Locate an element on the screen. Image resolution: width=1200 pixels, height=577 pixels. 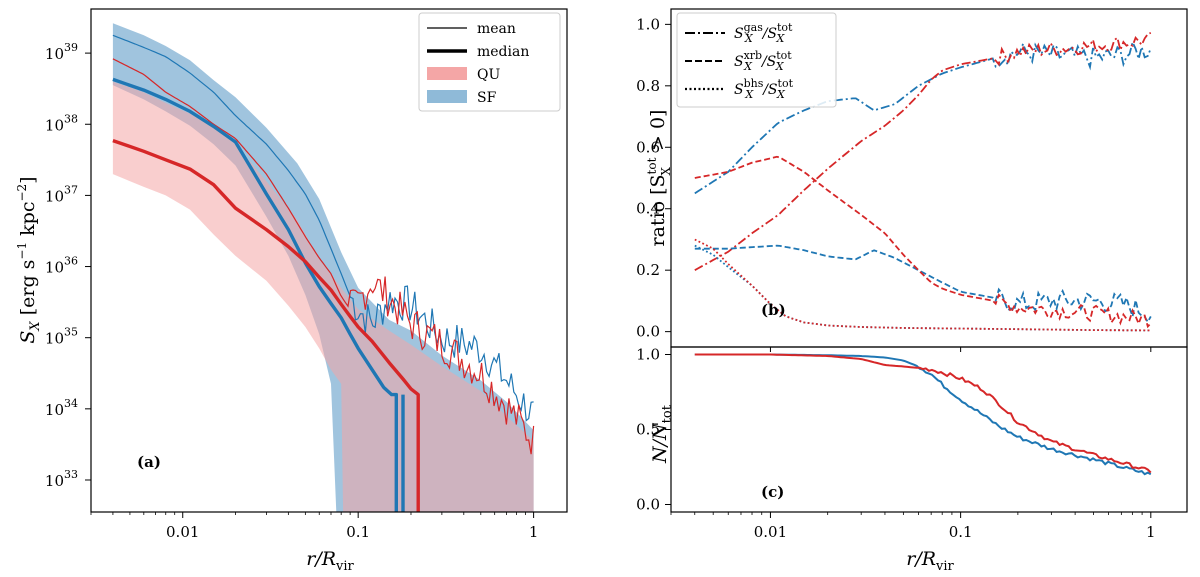
legend-bhs-x: X is located at coordinates (749, 94).